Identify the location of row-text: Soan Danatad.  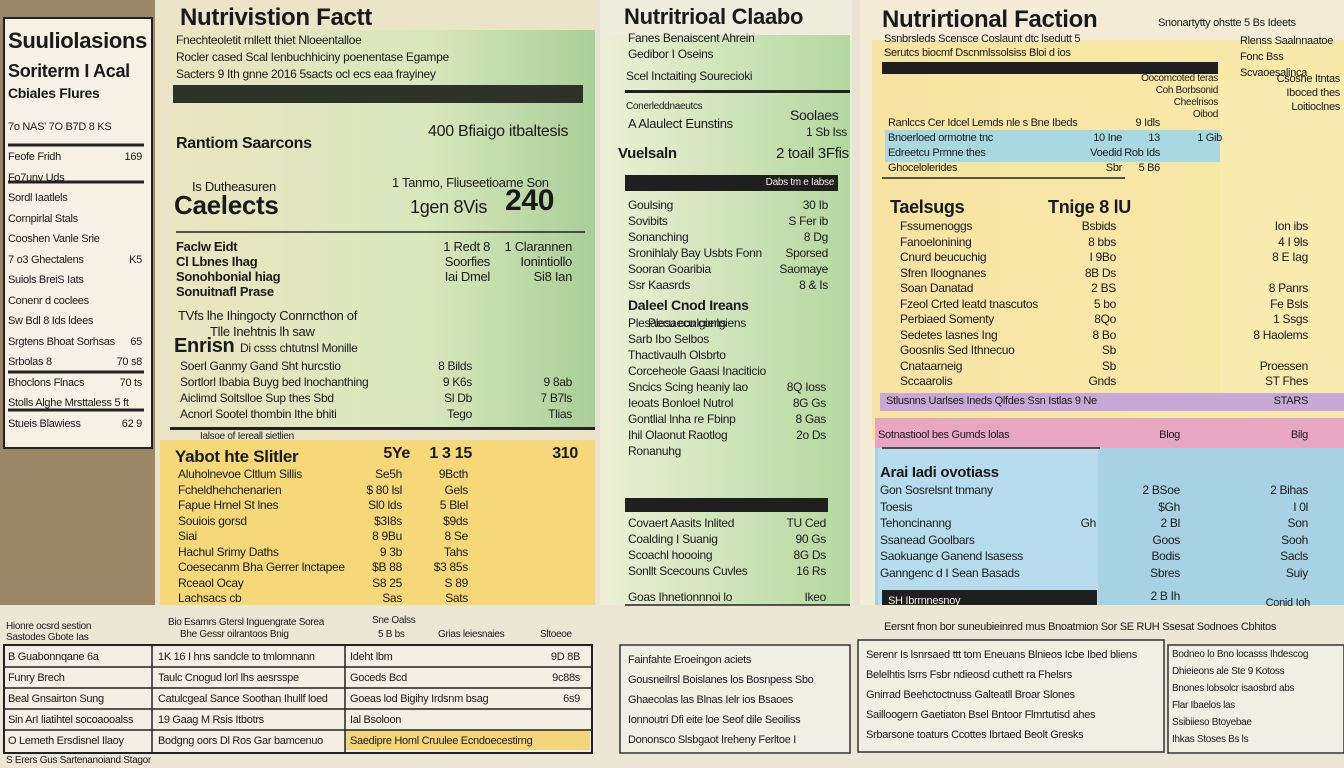
(937, 288).